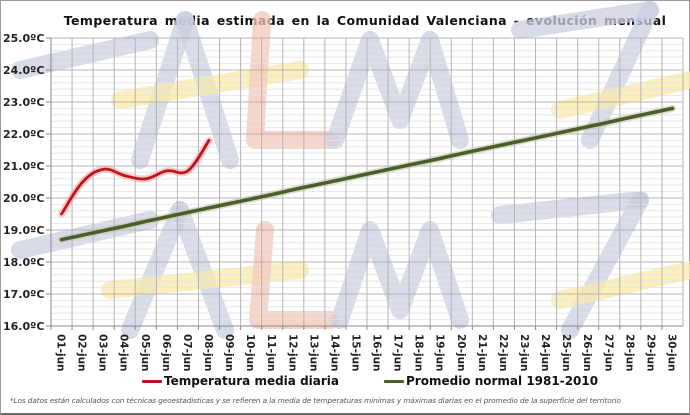  Describe the element at coordinates (398, 353) in the screenshot. I see `x-tick-label: 17-jun.` at that location.